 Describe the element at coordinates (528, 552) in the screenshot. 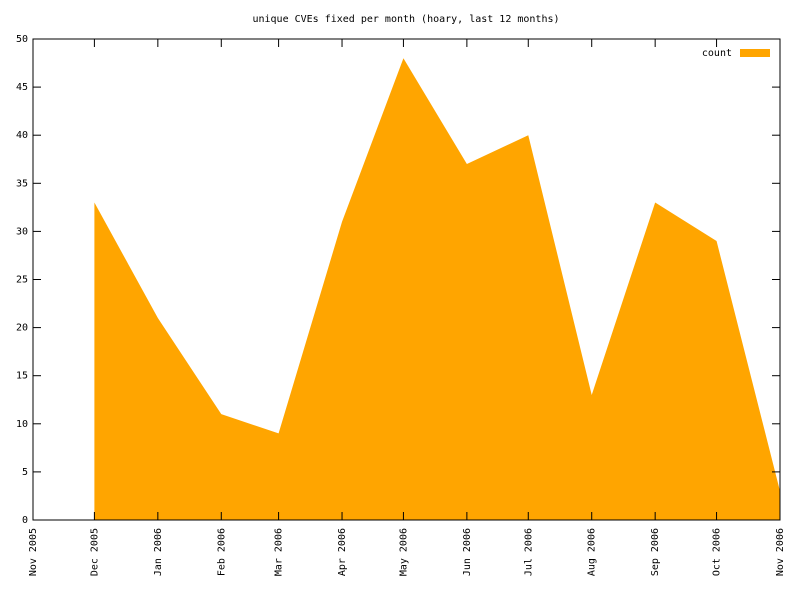

I see `x-tick-label: Jul 2006` at that location.